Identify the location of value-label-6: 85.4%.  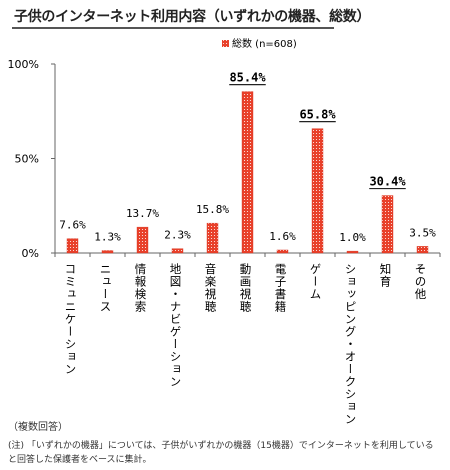
(247, 78).